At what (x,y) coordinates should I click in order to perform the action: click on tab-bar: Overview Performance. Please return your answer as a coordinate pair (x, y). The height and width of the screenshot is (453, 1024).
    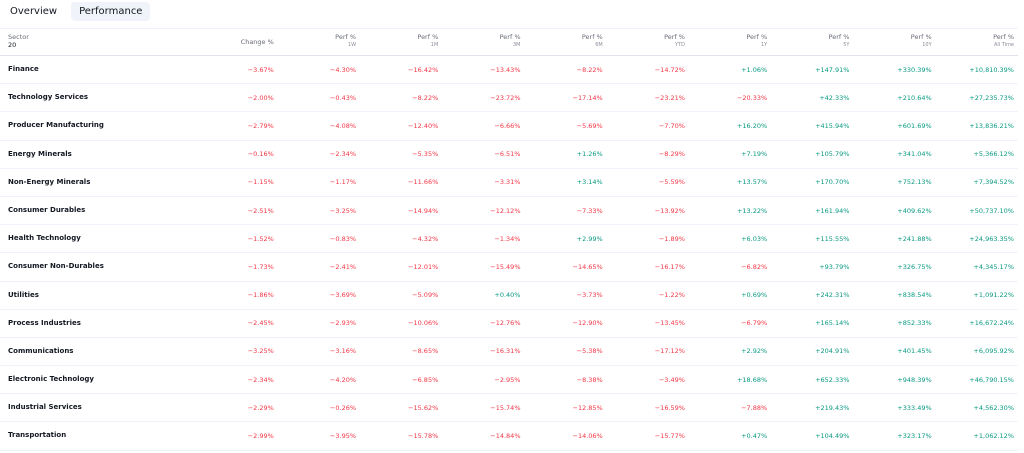
    Looking at the image, I should click on (512, 11).